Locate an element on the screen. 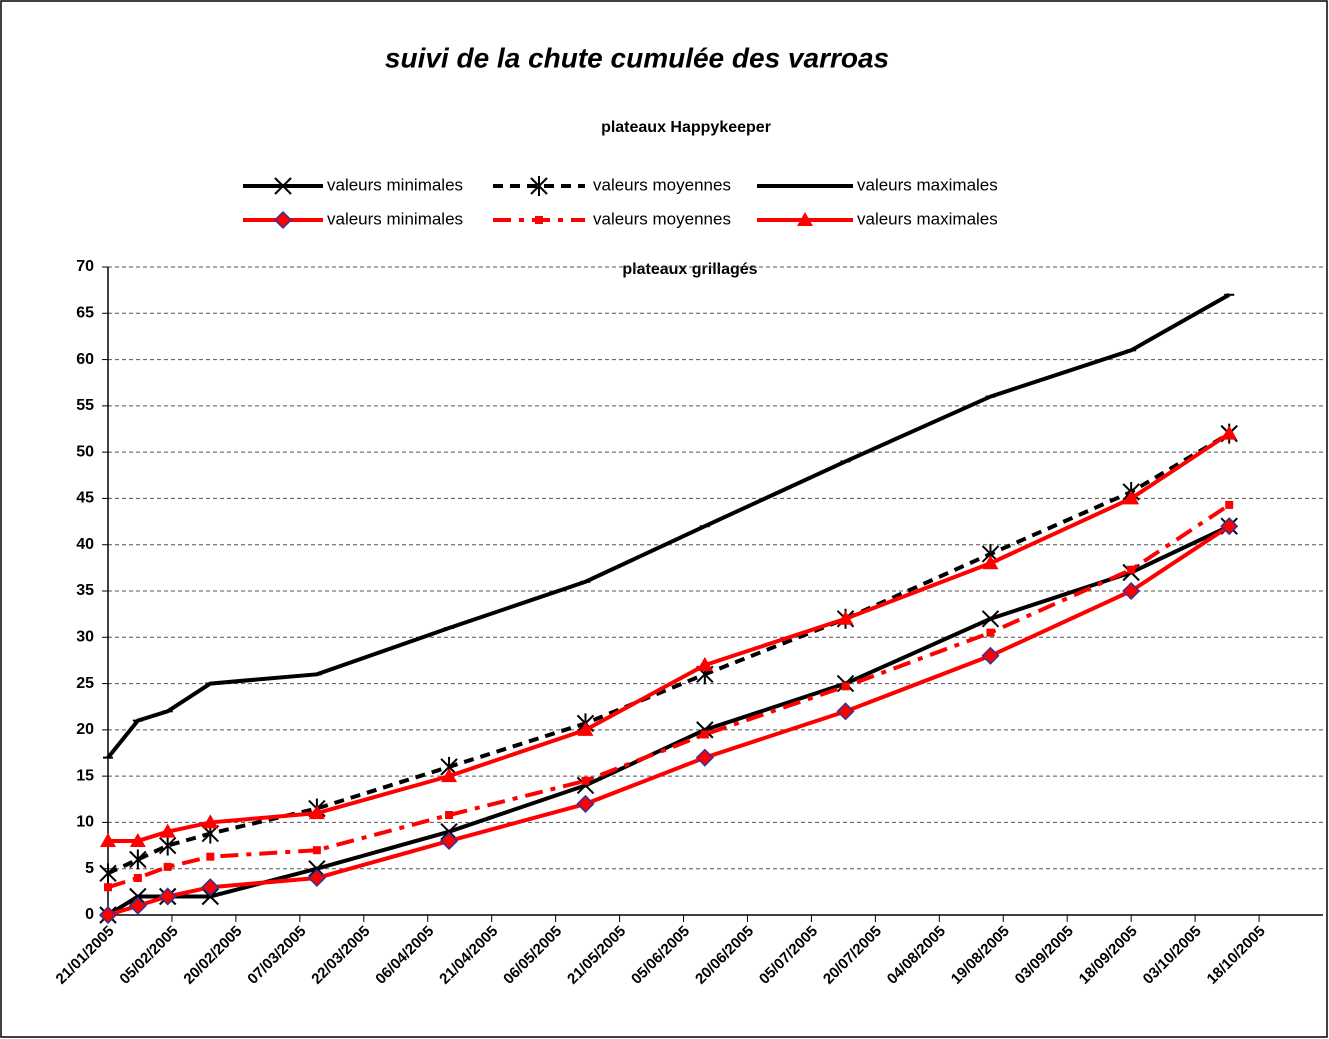  y-tick-label: 40 is located at coordinates (85, 544).